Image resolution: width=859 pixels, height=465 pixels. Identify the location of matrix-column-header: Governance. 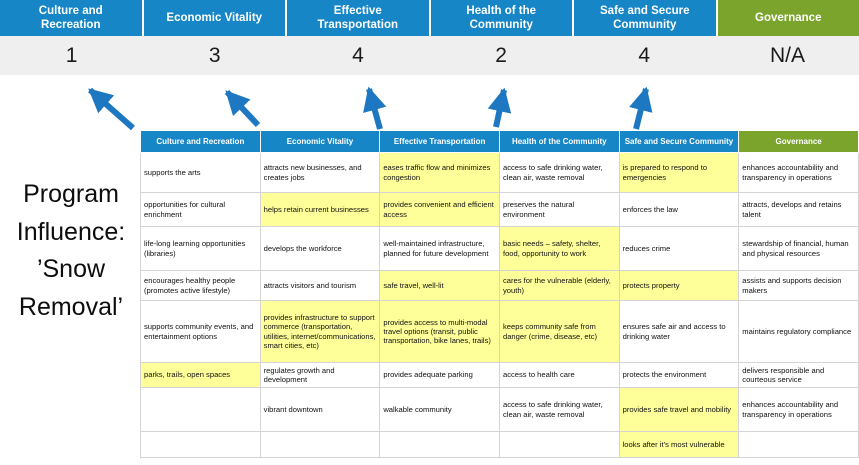
(798, 141).